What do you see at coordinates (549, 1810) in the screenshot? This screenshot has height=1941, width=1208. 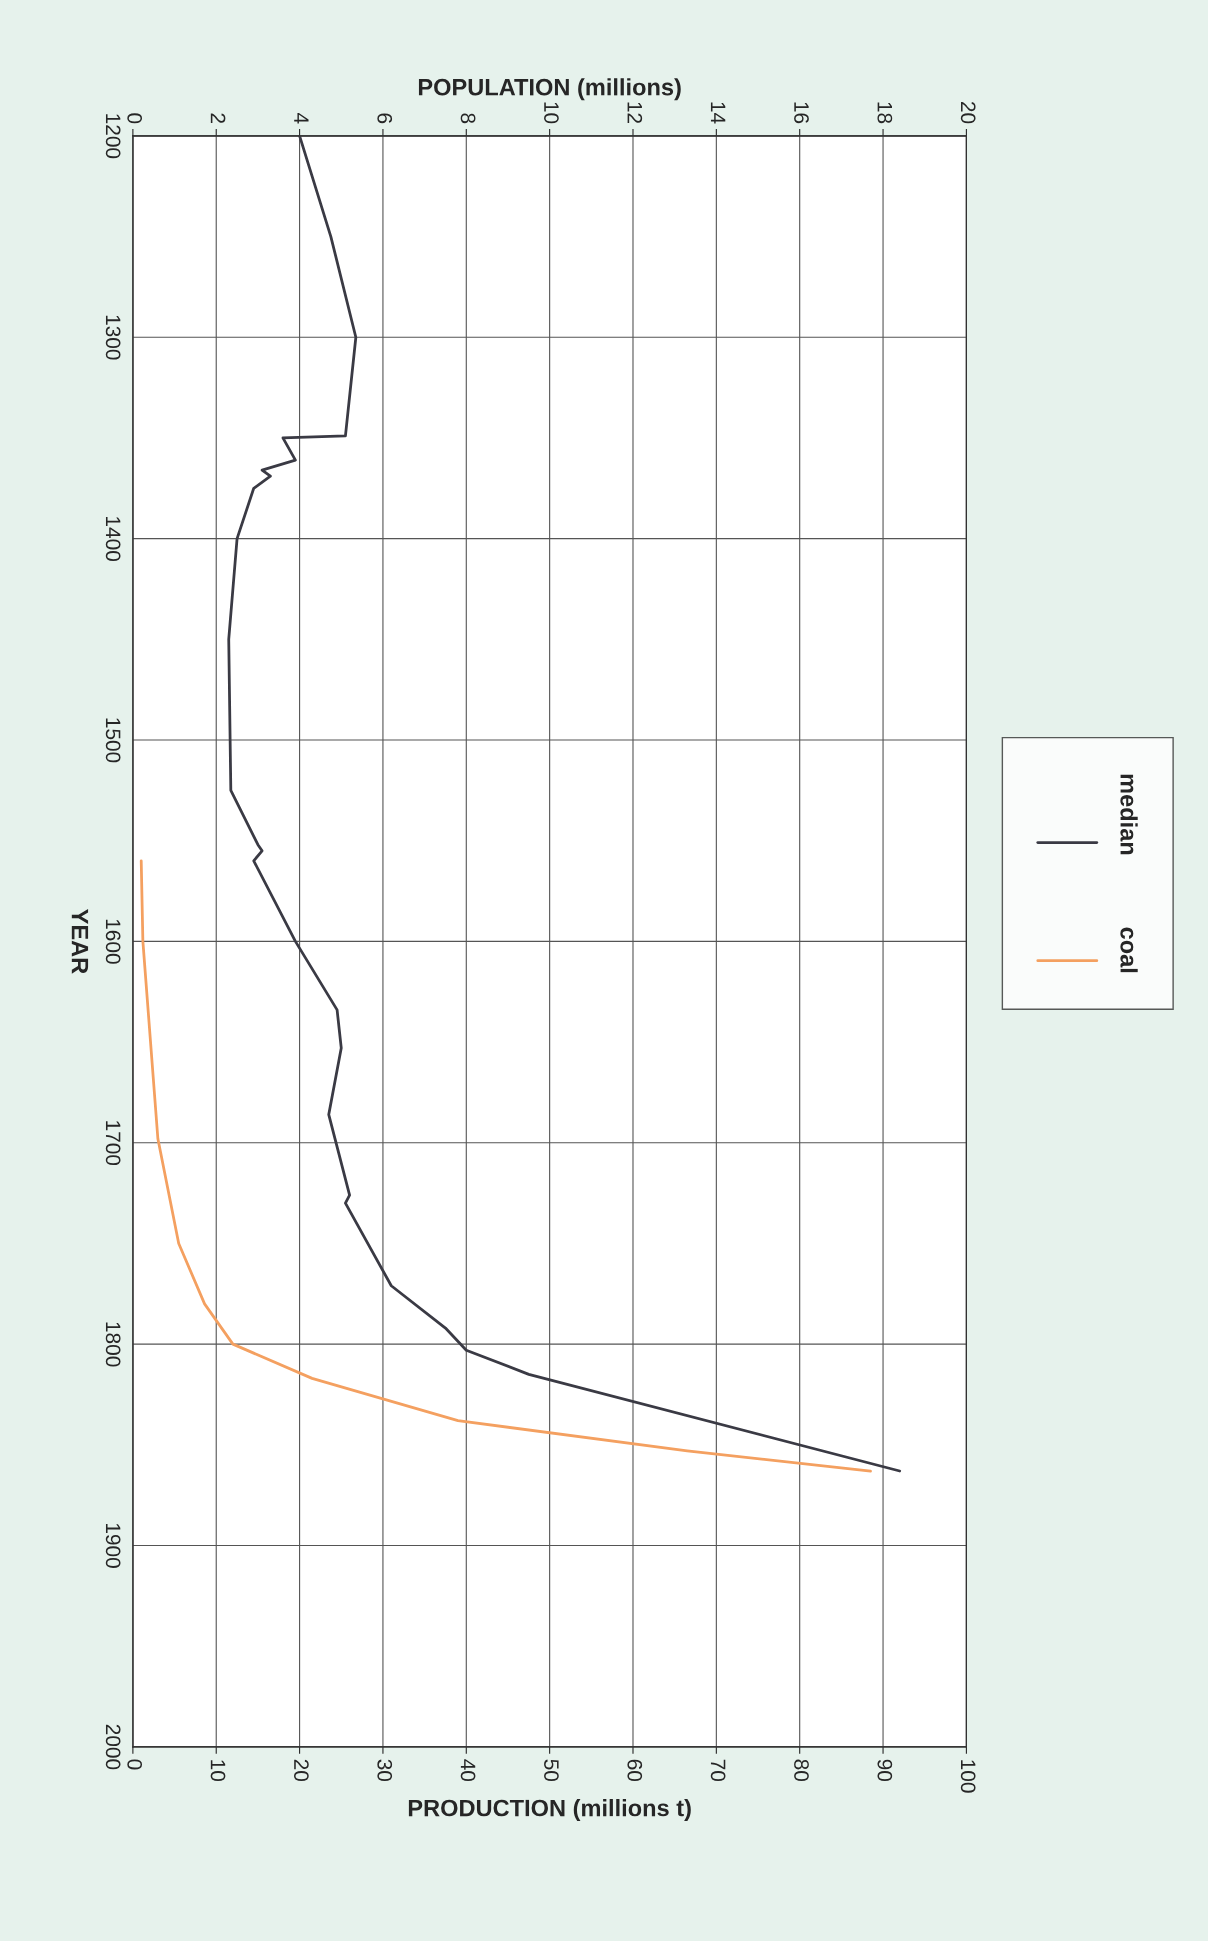 I see `x-axis-title: PRODUCTION (millions t)` at bounding box center [549, 1810].